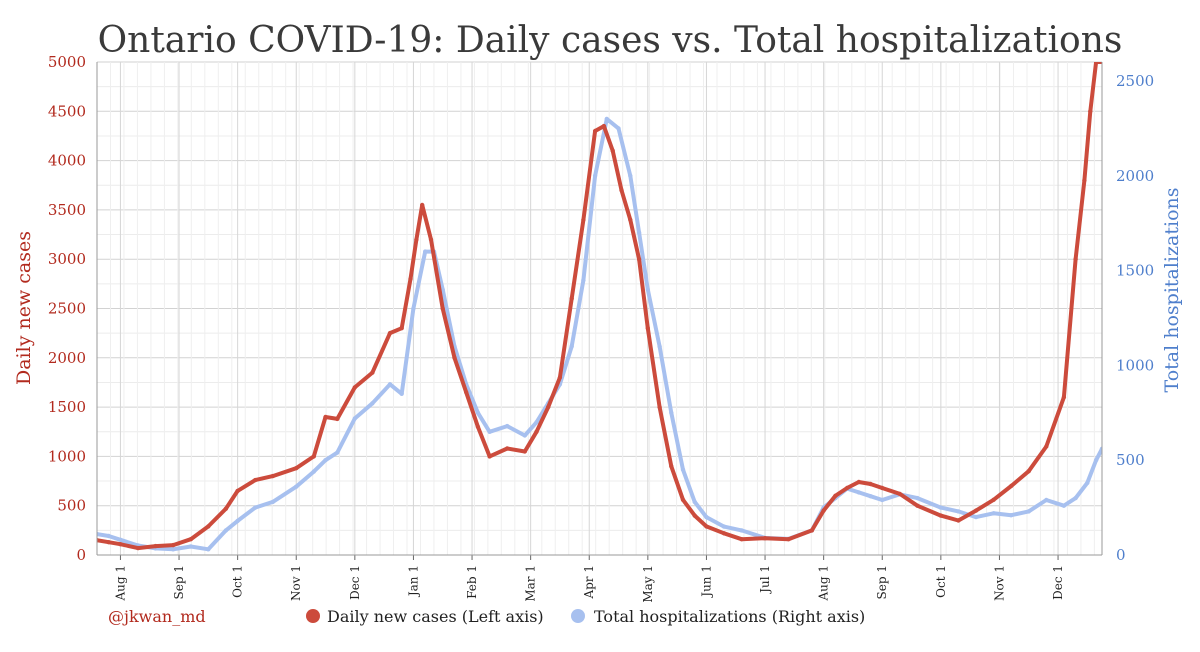 The width and height of the screenshot is (1200, 652). Describe the element at coordinates (67, 111) in the screenshot. I see `y-left-tick-label: 4500` at that location.